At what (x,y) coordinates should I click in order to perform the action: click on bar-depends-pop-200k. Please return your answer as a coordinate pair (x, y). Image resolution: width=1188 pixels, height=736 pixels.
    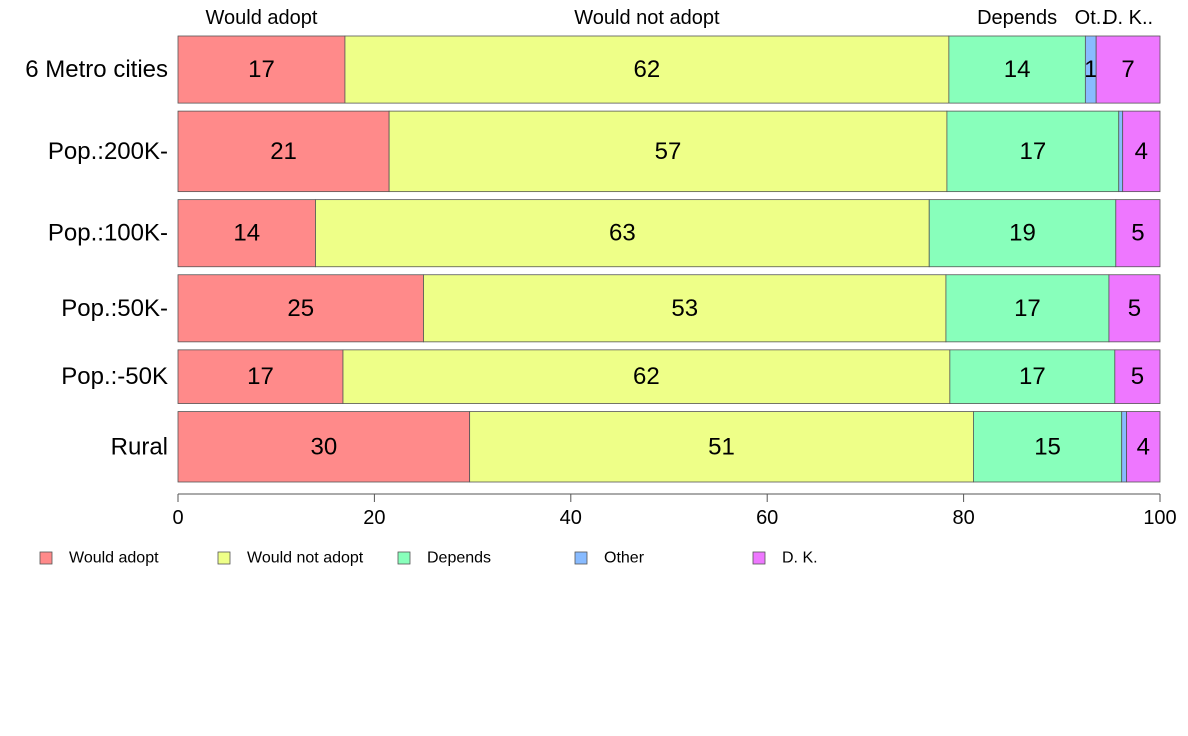
    Looking at the image, I should click on (1033, 151).